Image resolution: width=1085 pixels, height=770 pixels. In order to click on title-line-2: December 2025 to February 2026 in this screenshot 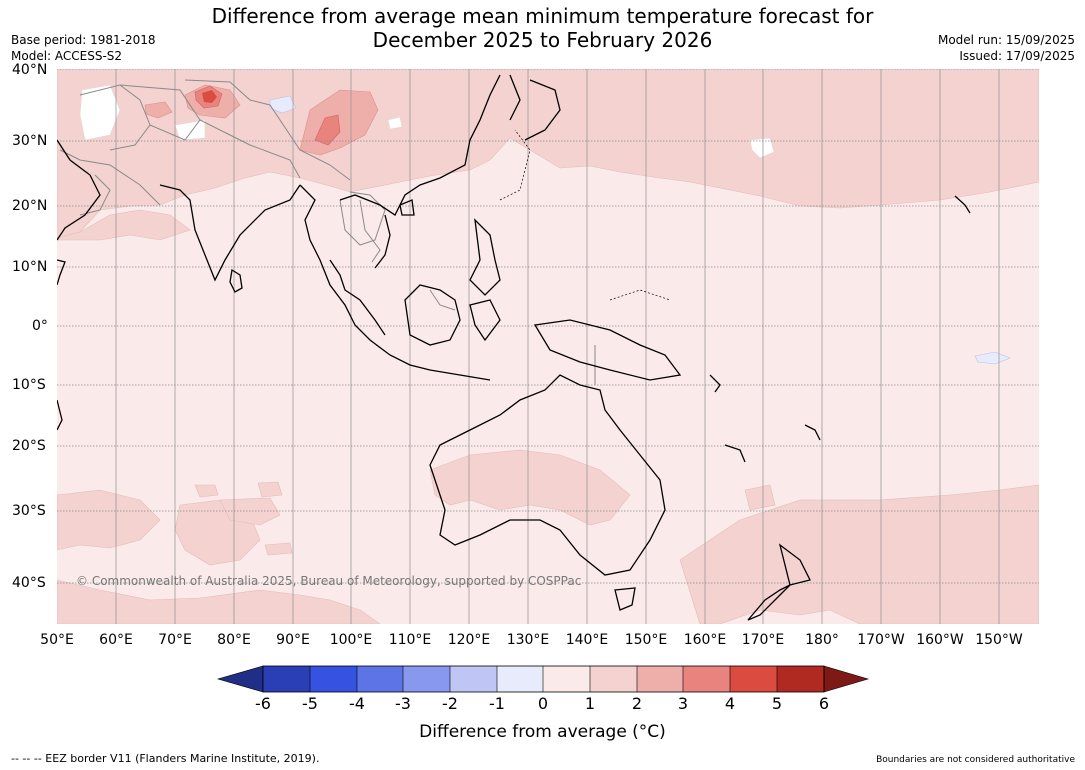, I will do `click(542, 40)`.